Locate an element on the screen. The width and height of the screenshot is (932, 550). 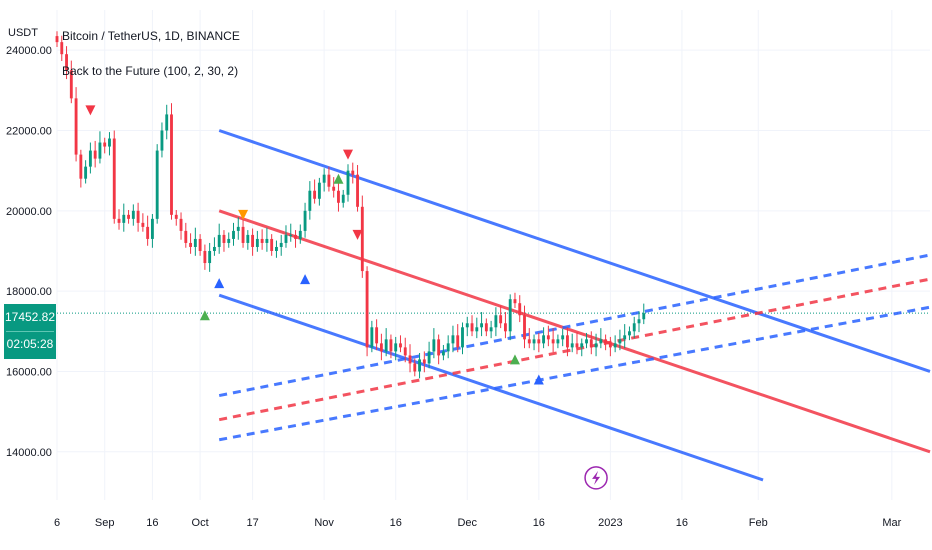
x-tick-label-1: Sep is located at coordinates (105, 523).